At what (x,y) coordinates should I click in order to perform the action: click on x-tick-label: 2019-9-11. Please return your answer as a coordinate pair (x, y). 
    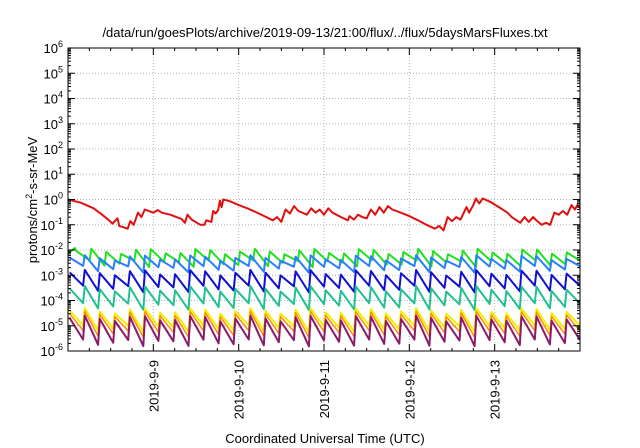
    Looking at the image, I should click on (324, 389).